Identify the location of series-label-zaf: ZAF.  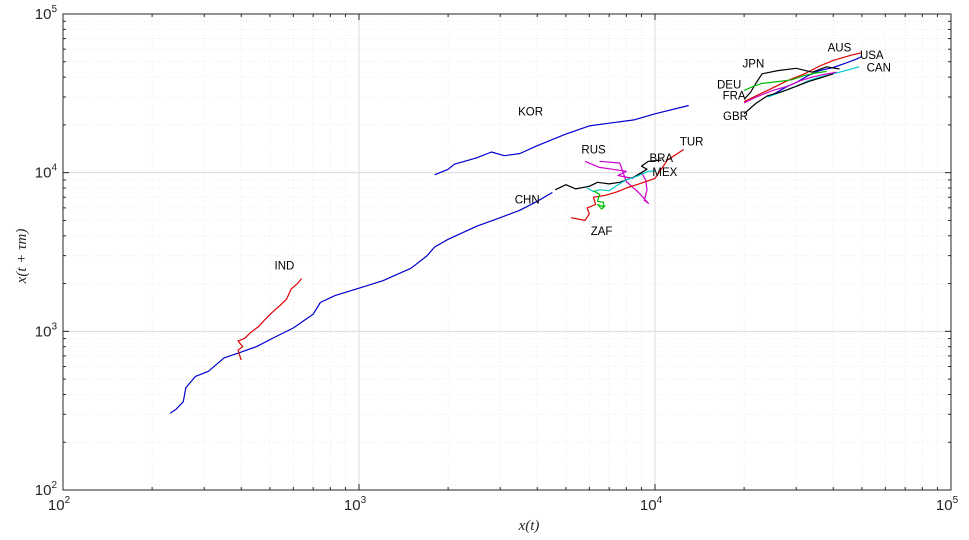
(602, 232).